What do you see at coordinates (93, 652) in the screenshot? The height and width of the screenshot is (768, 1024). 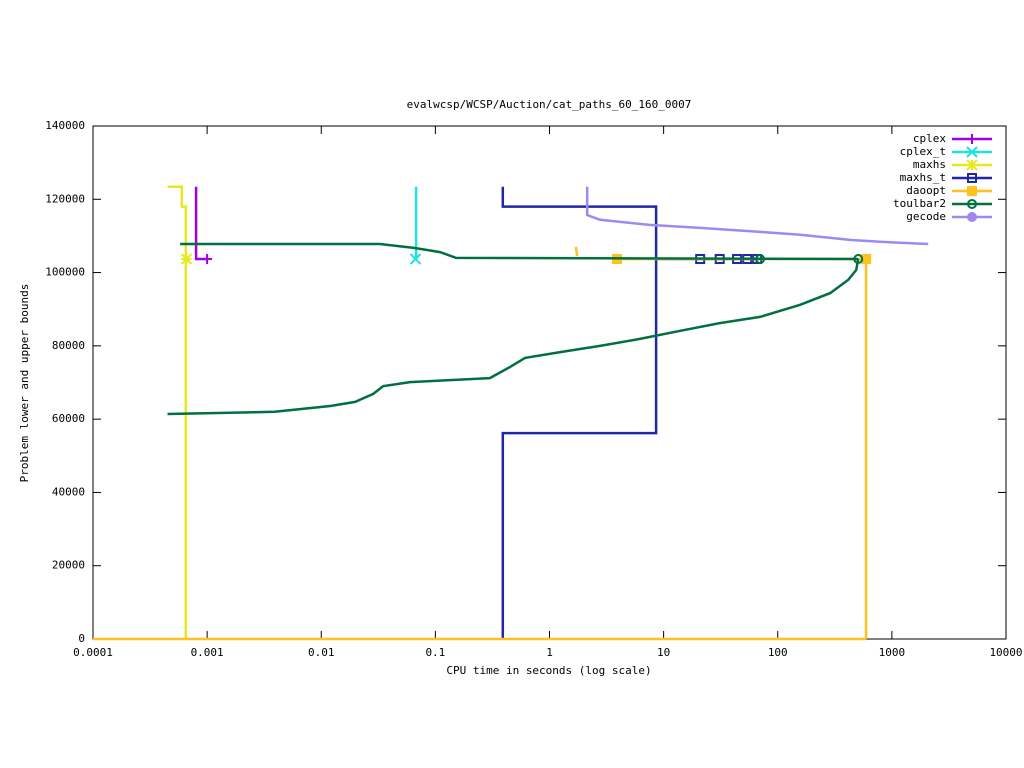 I see `x-tick-label: 0.0001` at bounding box center [93, 652].